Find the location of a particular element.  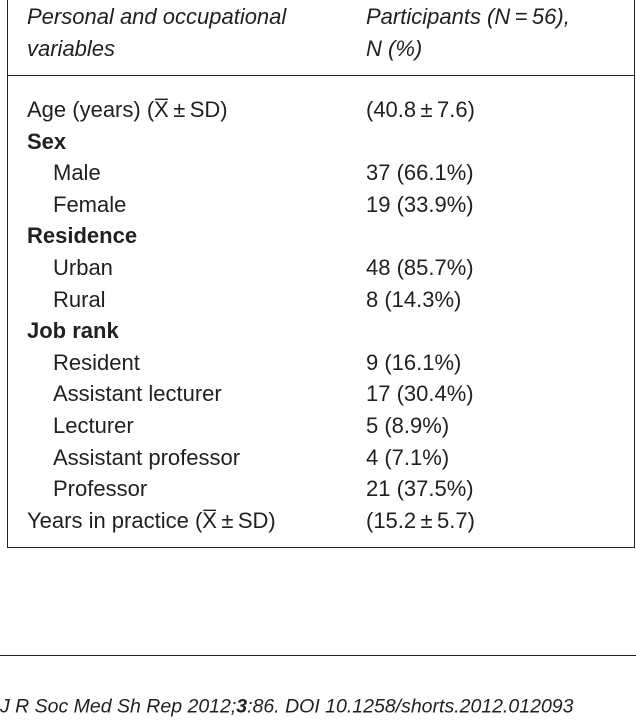

row-value: (15.2 ± 5.7) is located at coordinates (420, 520).